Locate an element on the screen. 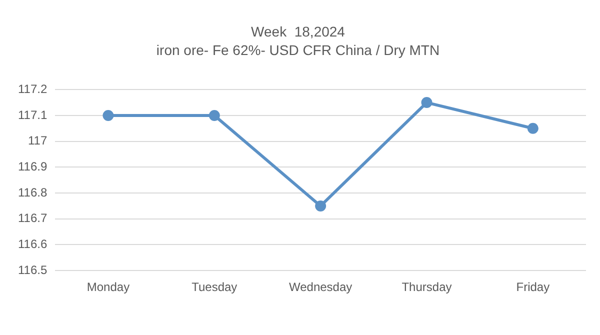 Image resolution: width=600 pixels, height=335 pixels. y-tick-label: 116.8 is located at coordinates (33, 192).